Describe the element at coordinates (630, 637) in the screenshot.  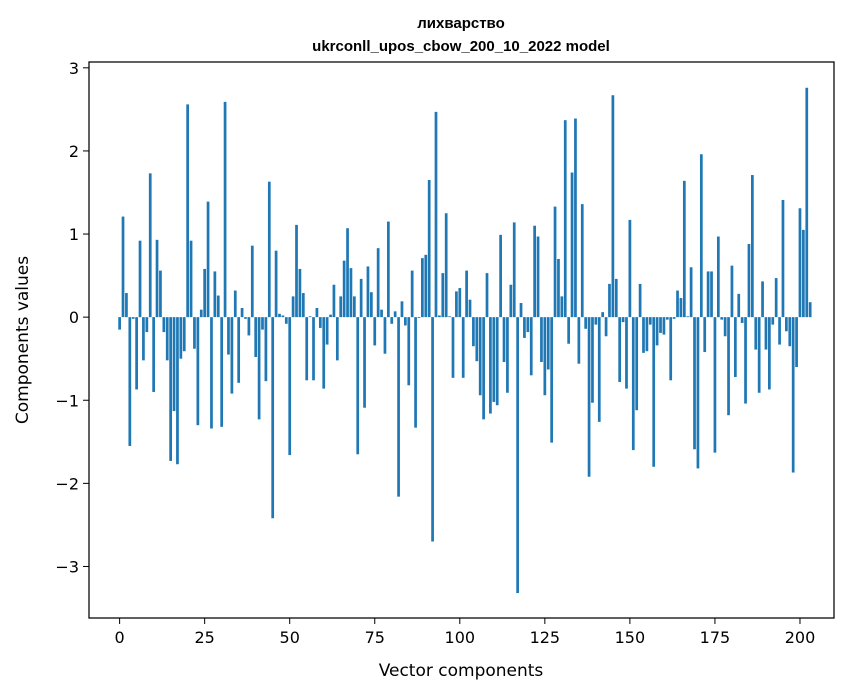
I see `x-tick-label-150: 150` at that location.